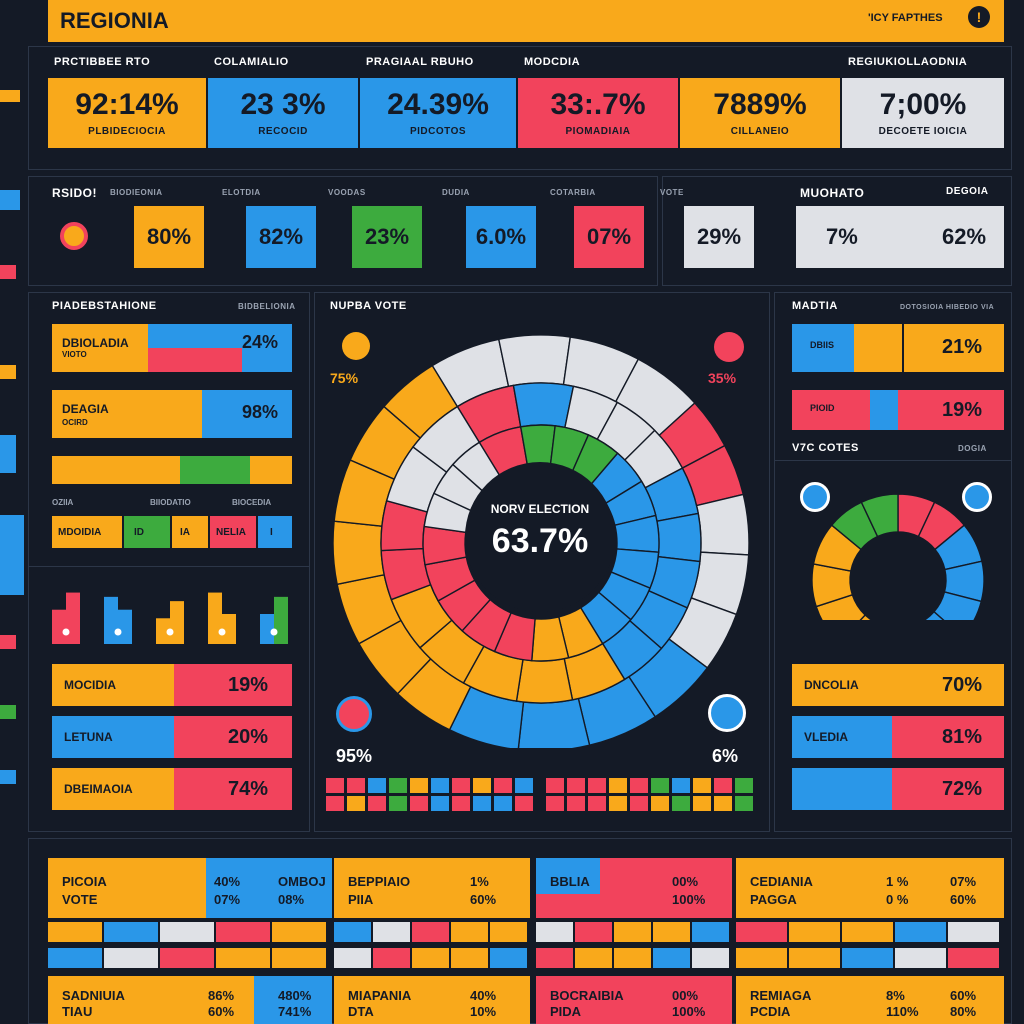 This screenshot has height=1024, width=1024. Describe the element at coordinates (260, 342) in the screenshot. I see `left-bar-1-value: 24%` at that location.